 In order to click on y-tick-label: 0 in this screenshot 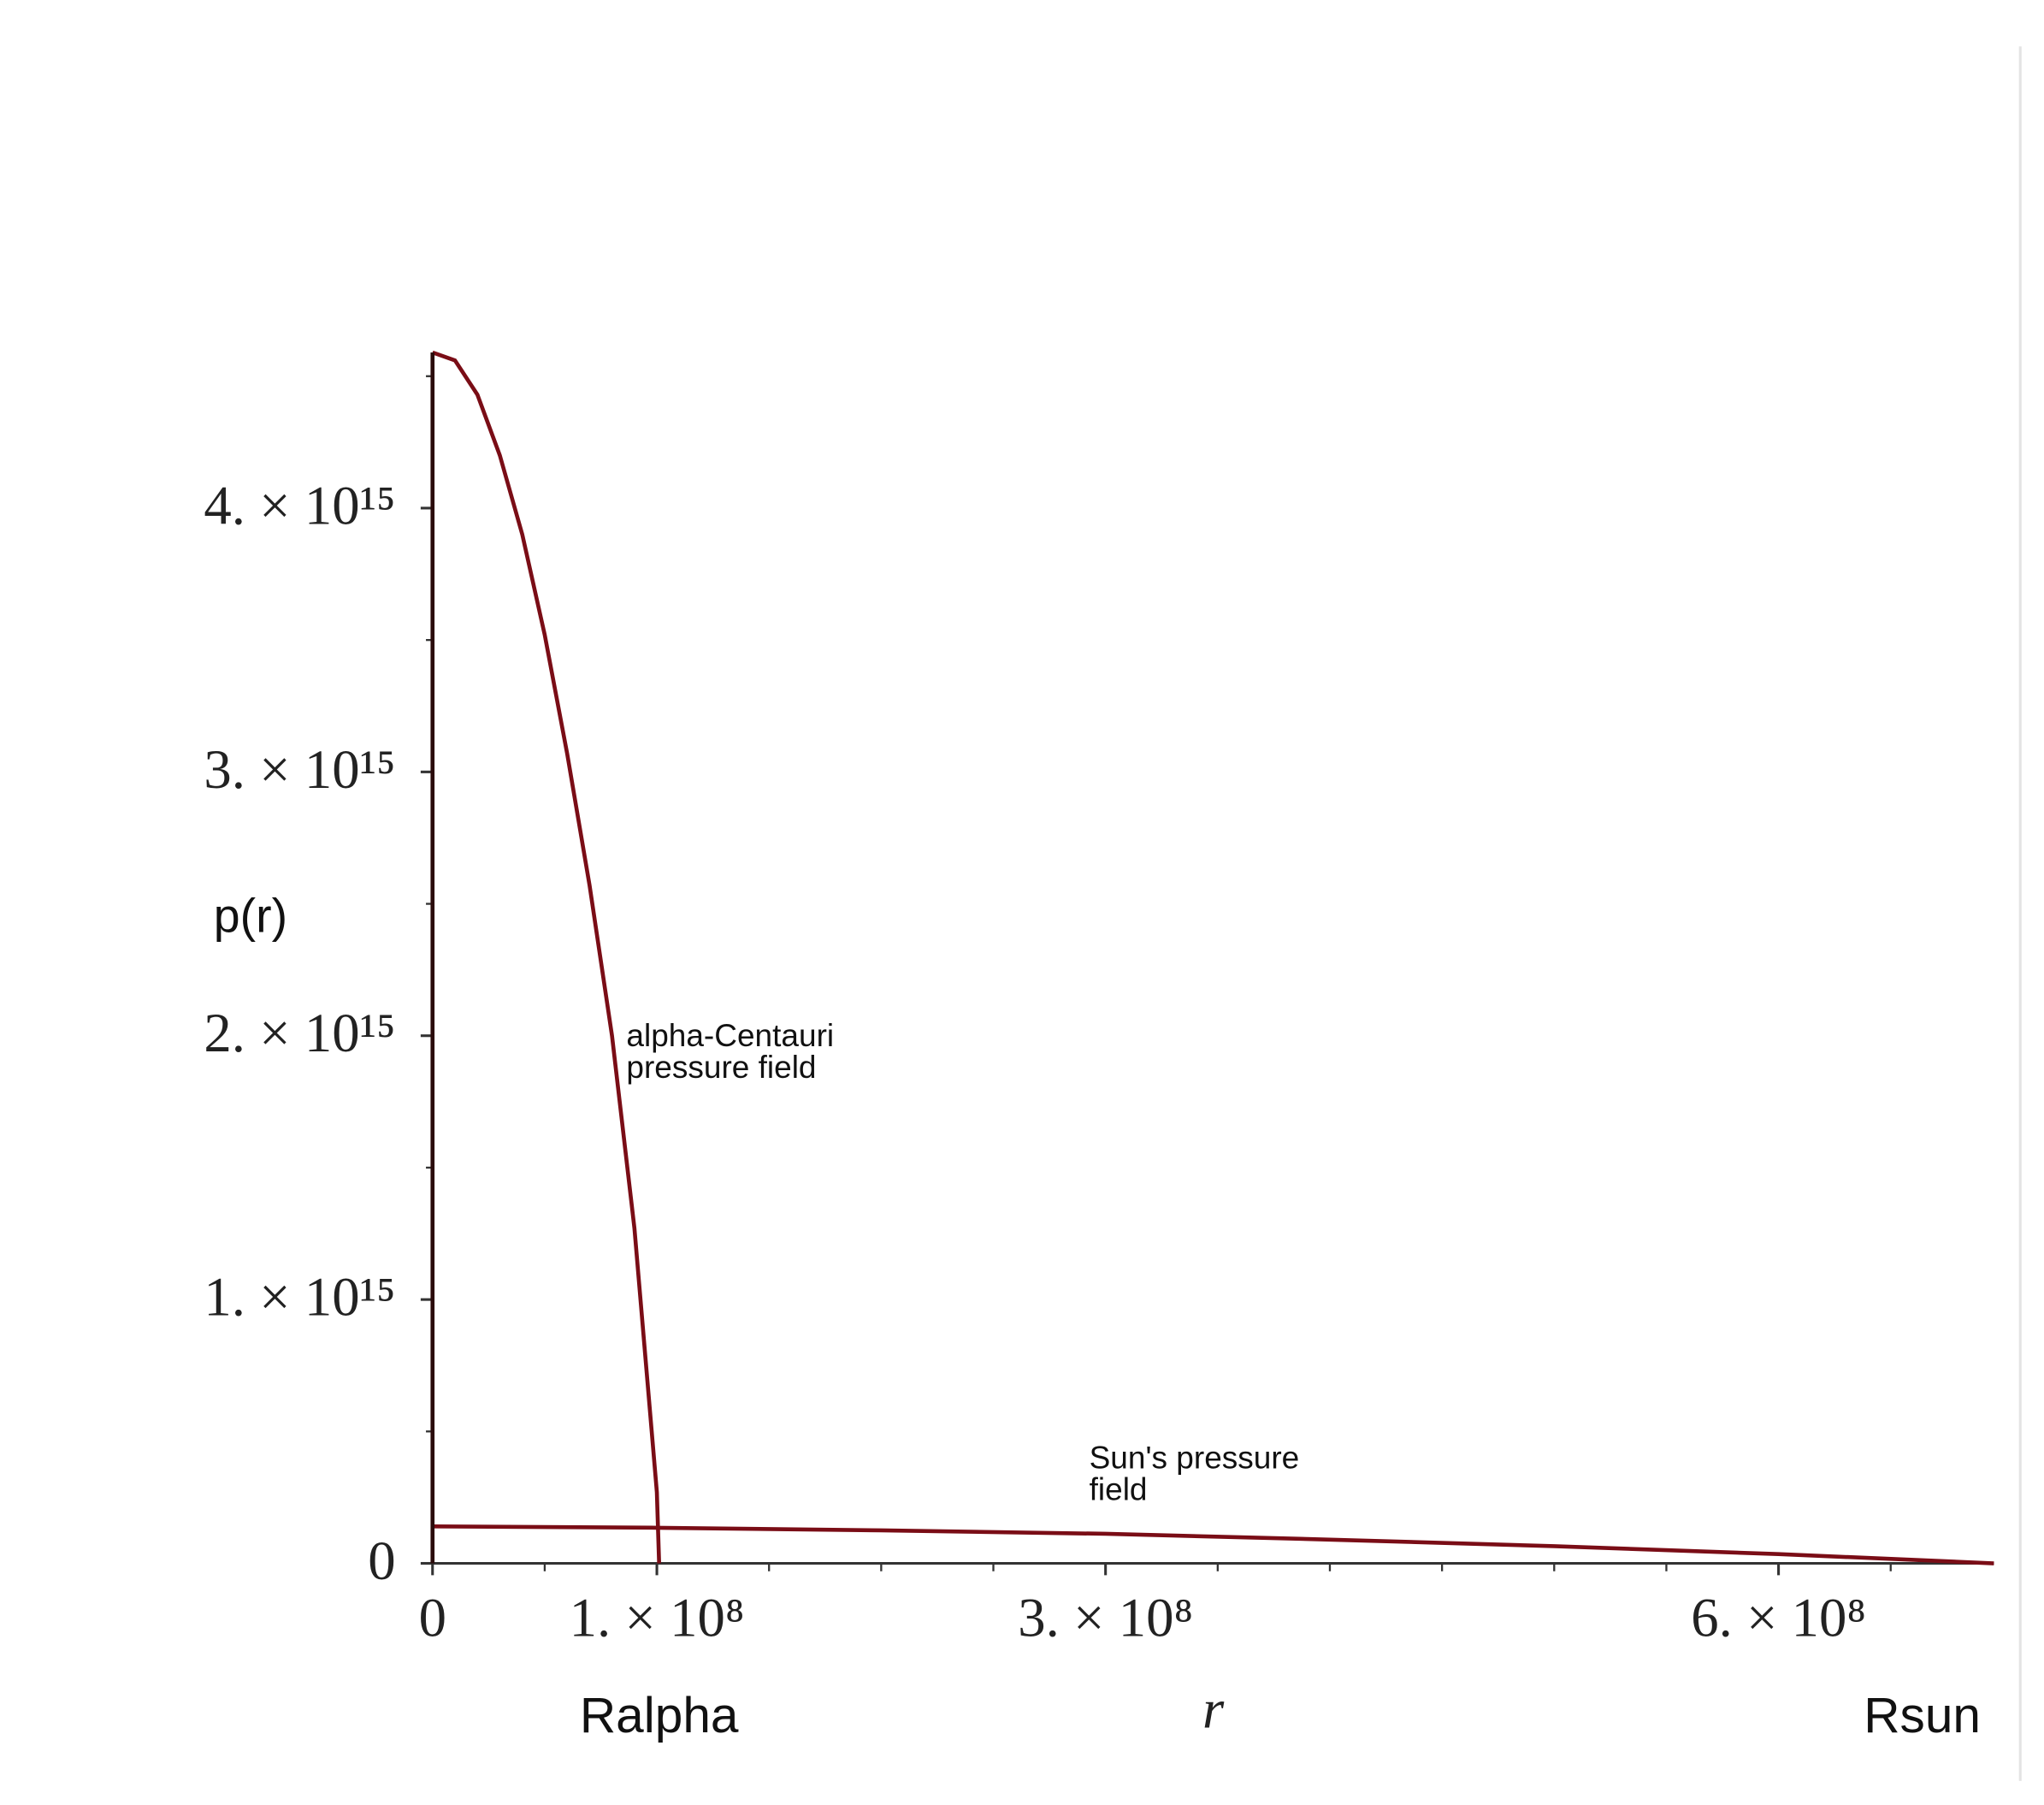, I will do `click(382, 1561)`.